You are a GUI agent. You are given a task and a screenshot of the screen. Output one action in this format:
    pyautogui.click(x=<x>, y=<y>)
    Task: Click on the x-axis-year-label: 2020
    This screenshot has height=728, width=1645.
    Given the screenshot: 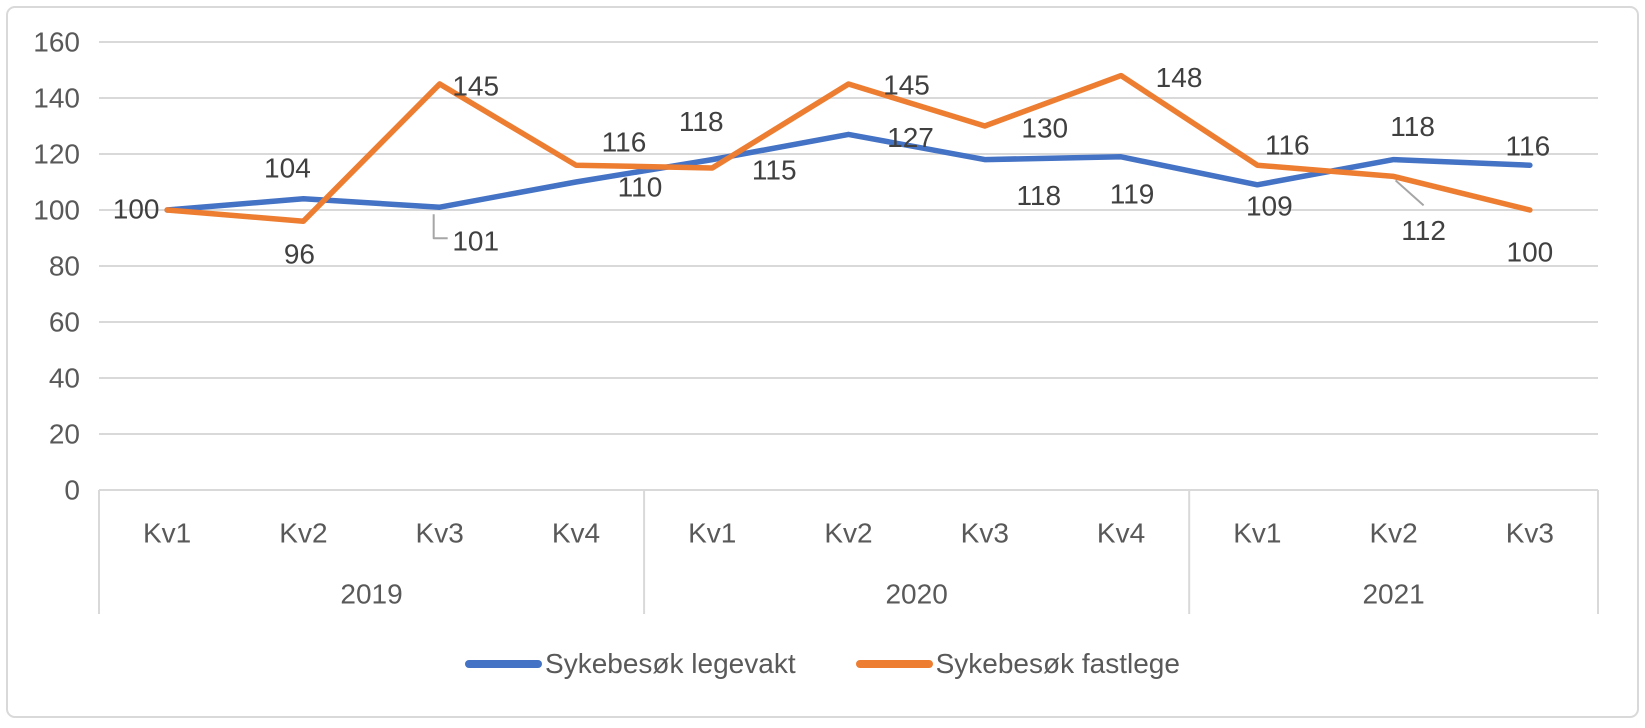 What is the action you would take?
    pyautogui.click(x=916, y=594)
    